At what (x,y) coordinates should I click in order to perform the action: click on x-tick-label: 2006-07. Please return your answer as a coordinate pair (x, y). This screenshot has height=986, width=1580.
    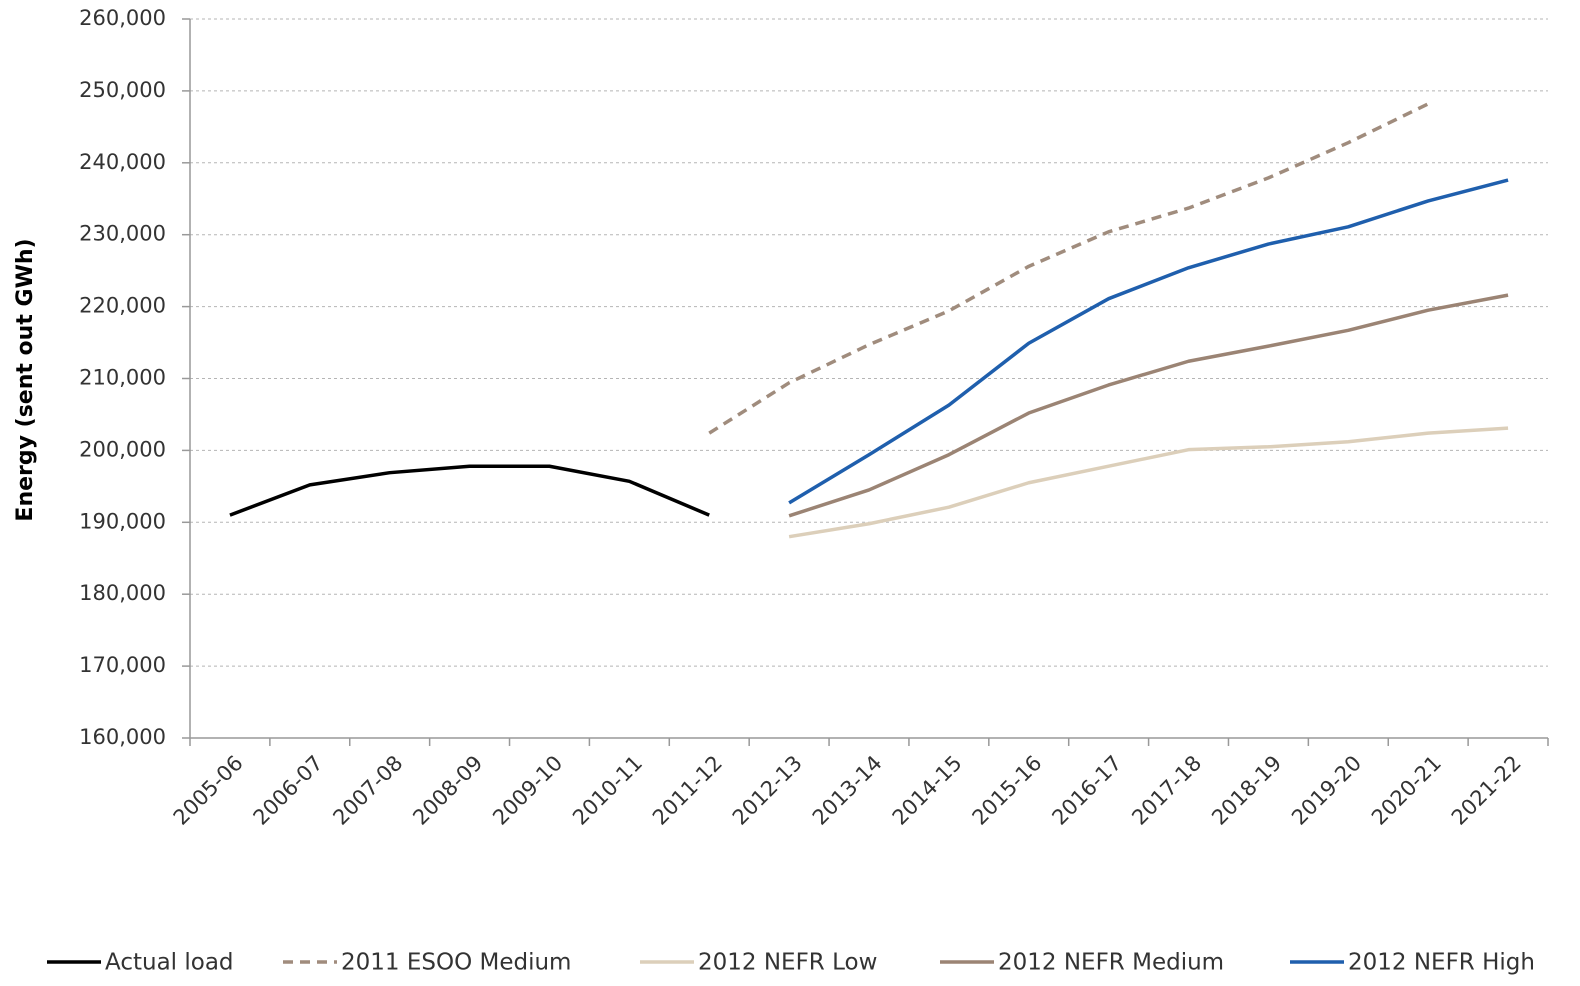
    Looking at the image, I should click on (288, 790).